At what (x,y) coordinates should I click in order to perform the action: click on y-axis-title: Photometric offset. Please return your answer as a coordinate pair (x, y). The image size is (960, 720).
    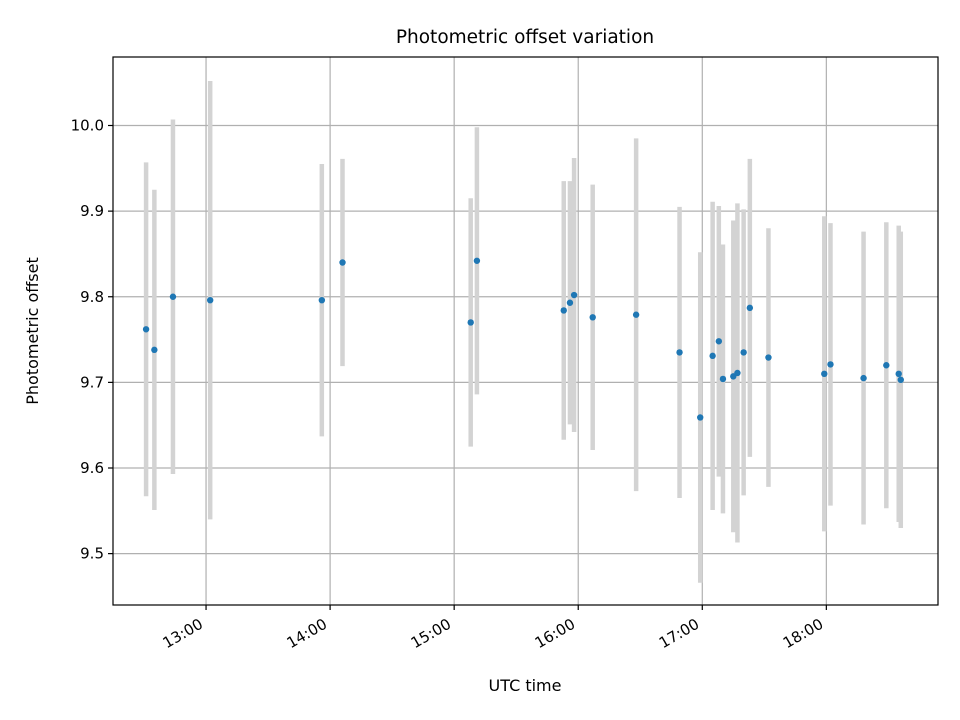
    Looking at the image, I should click on (32, 331).